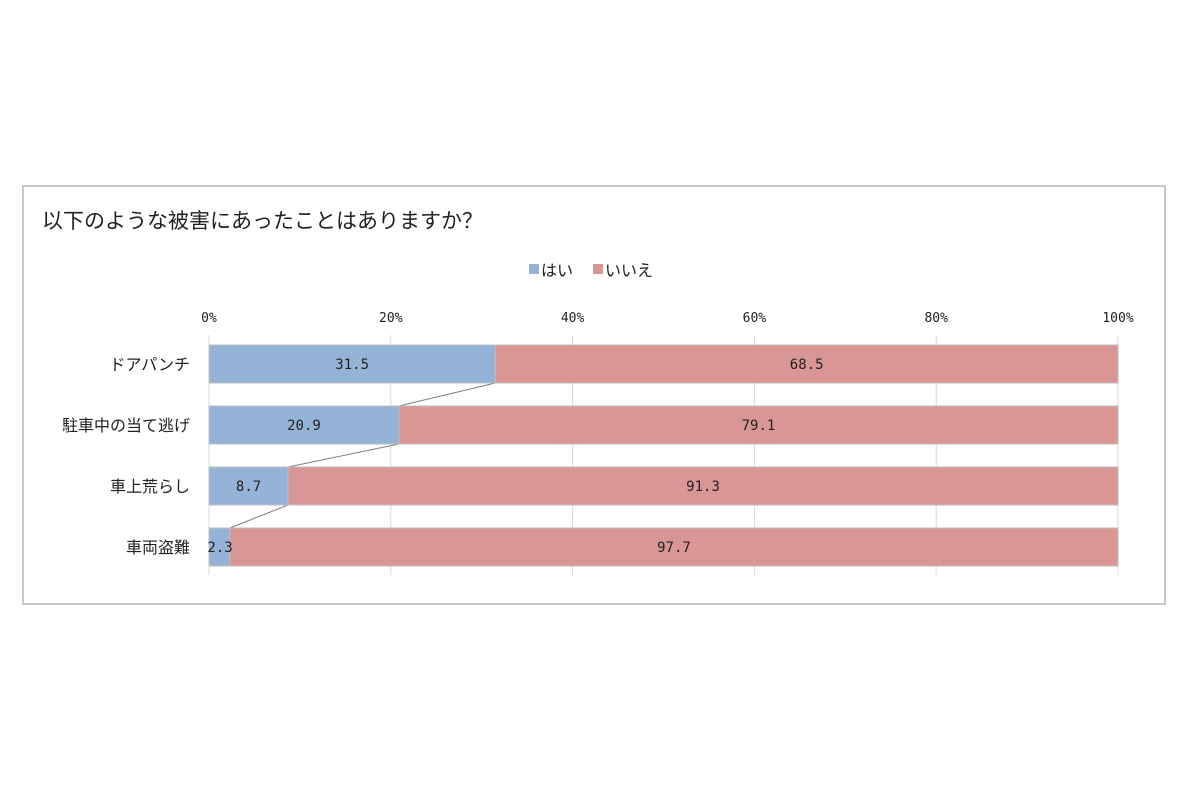 Image resolution: width=1198 pixels, height=800 pixels. Describe the element at coordinates (262, 221) in the screenshot. I see `chart-title: 以下のような被害にあったことはありますか？` at that location.